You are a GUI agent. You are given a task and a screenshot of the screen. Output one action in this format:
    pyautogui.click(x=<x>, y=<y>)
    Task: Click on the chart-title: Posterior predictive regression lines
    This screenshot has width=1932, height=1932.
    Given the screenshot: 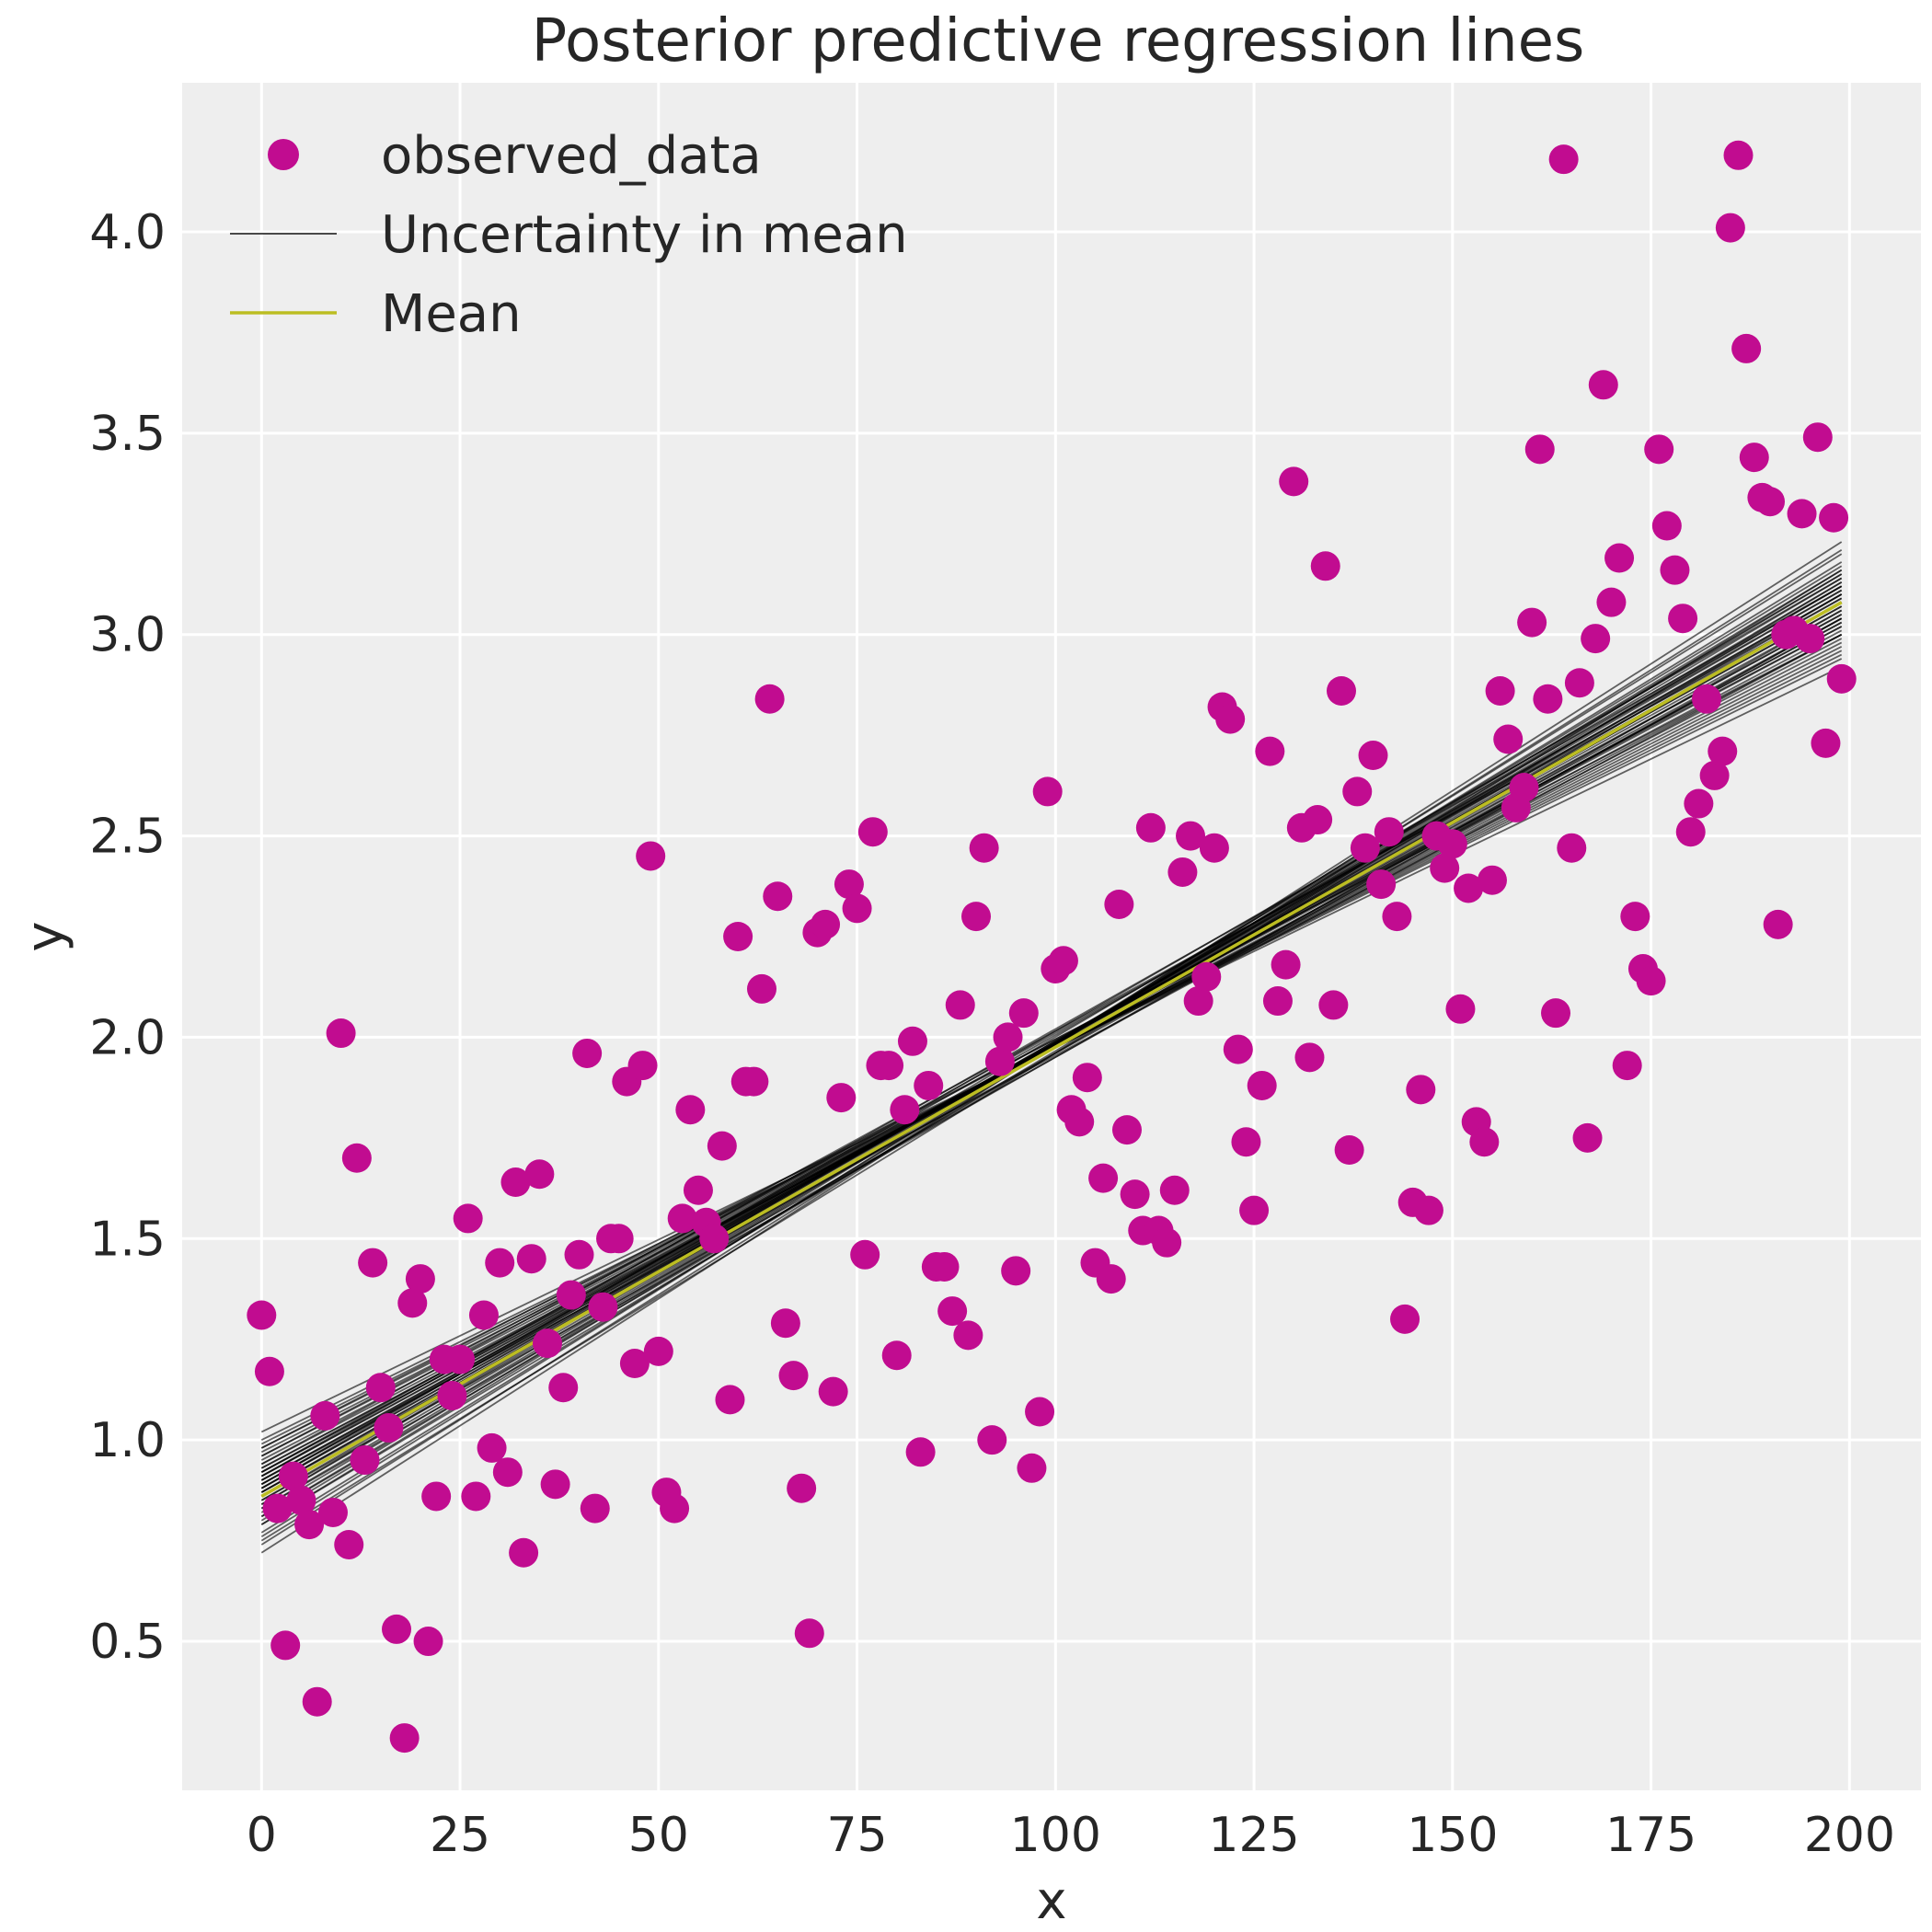 What is the action you would take?
    pyautogui.click(x=1058, y=41)
    